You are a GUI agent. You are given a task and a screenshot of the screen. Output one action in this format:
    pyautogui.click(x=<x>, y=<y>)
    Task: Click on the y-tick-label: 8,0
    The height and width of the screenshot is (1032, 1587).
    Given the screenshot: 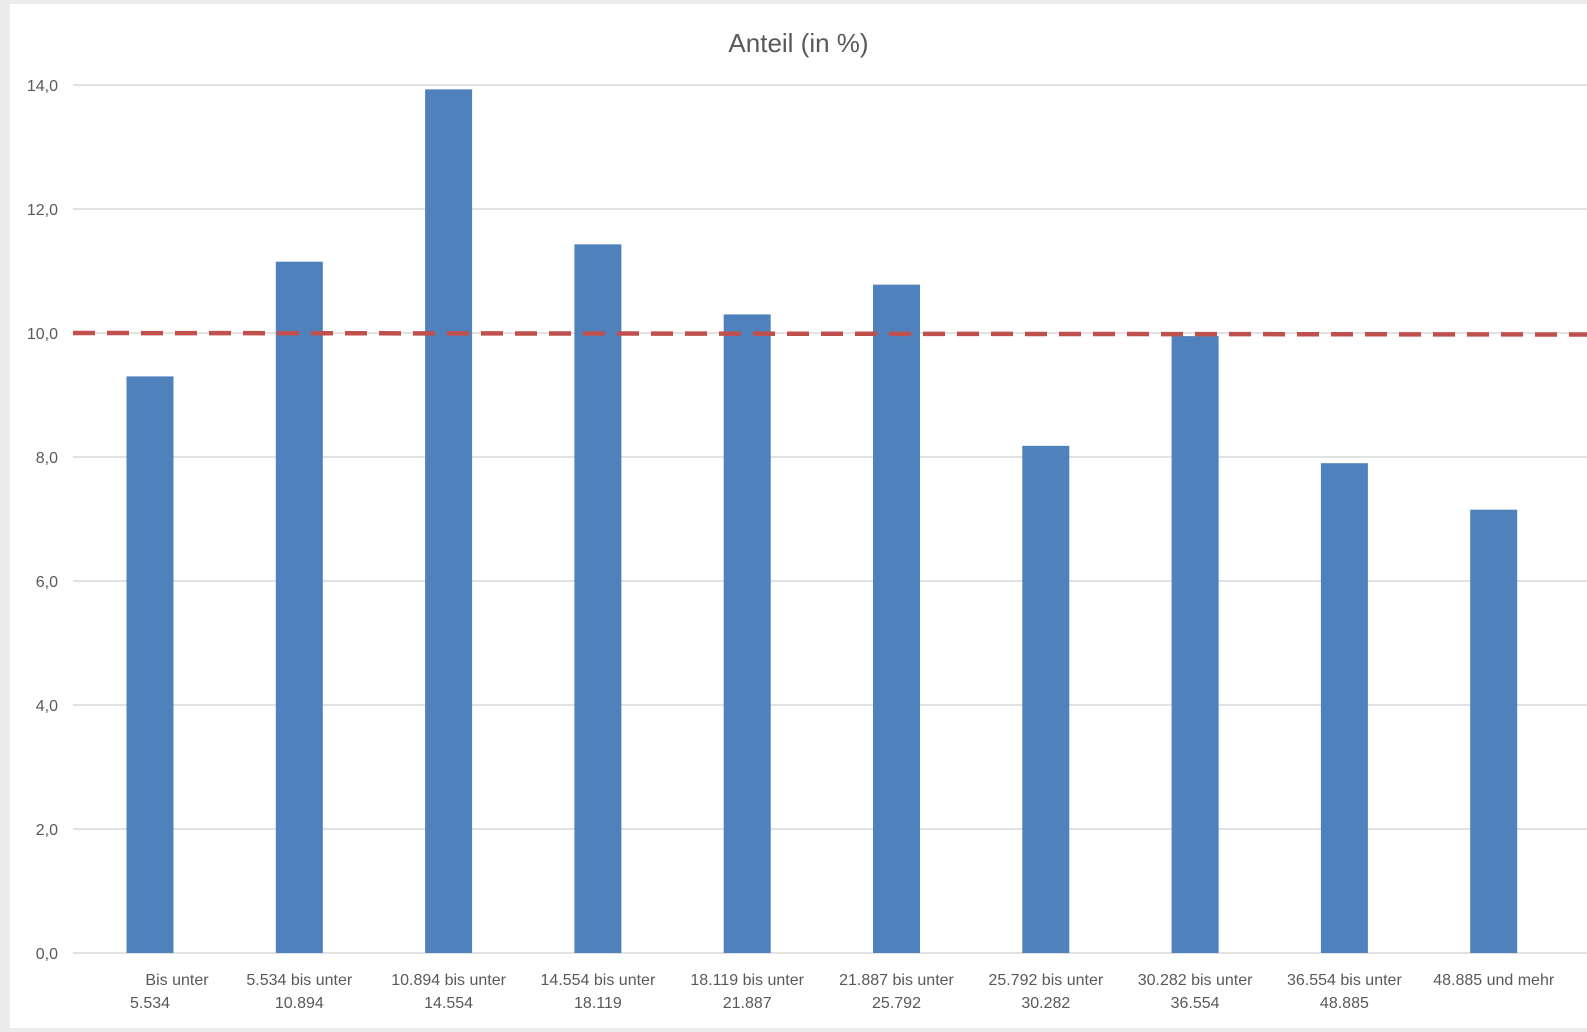 What is the action you would take?
    pyautogui.click(x=47, y=458)
    